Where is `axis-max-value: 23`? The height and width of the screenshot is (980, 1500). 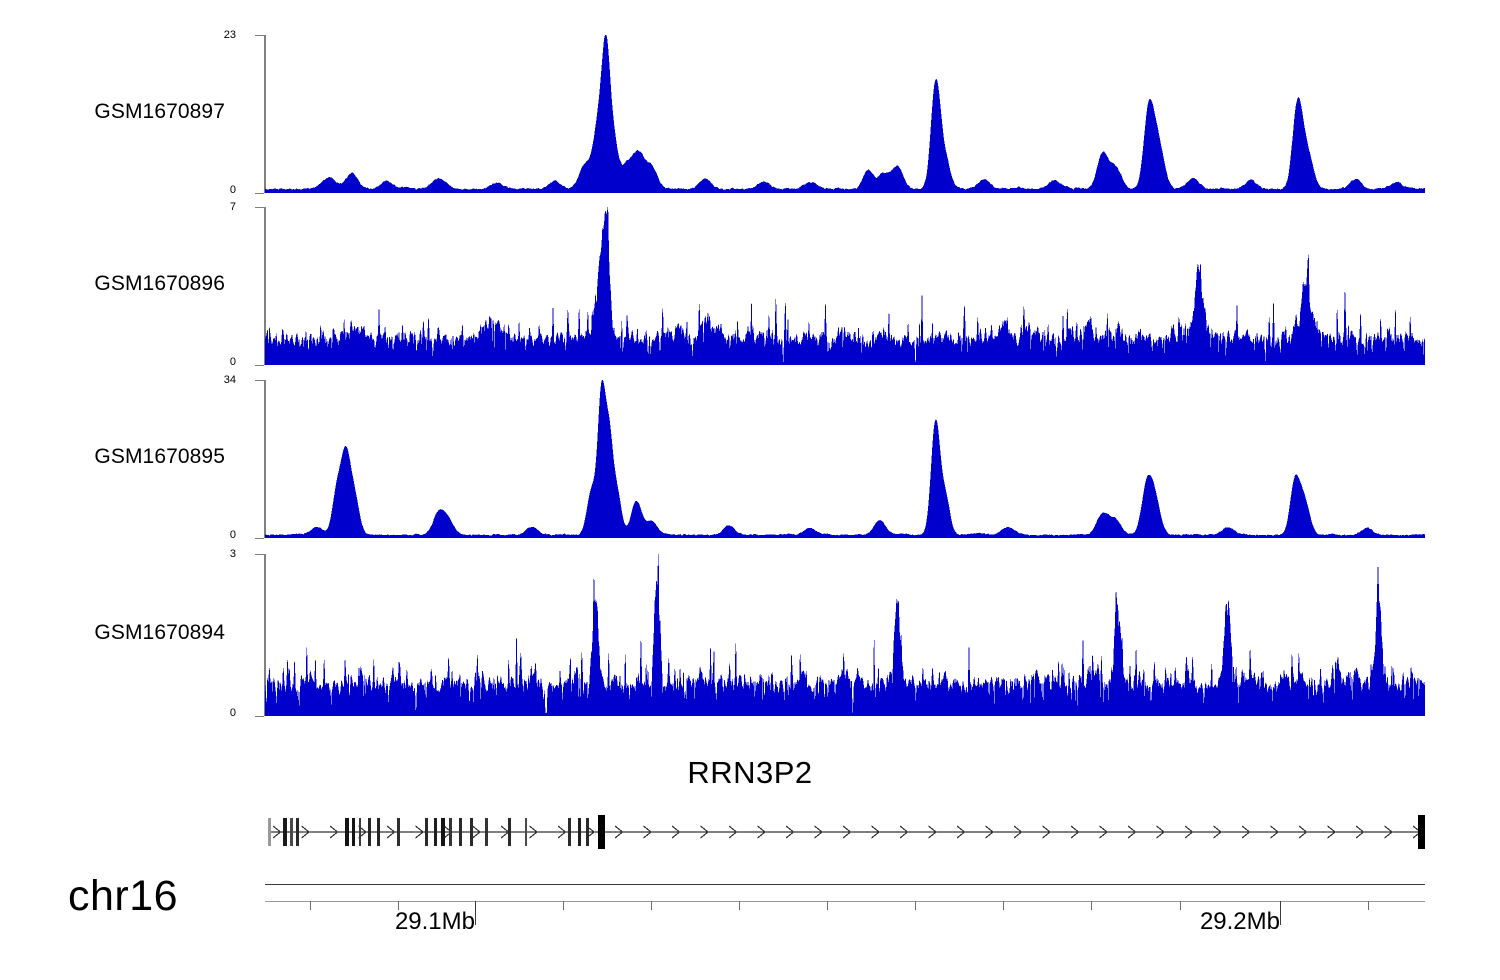 axis-max-value: 23 is located at coordinates (229, 35).